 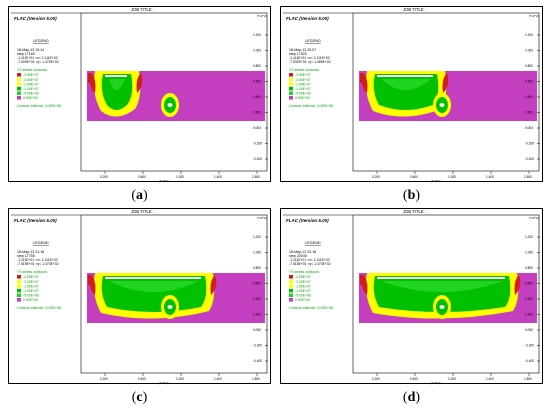 What do you see at coordinates (176, 96) in the screenshot?
I see `contour-field` at bounding box center [176, 96].